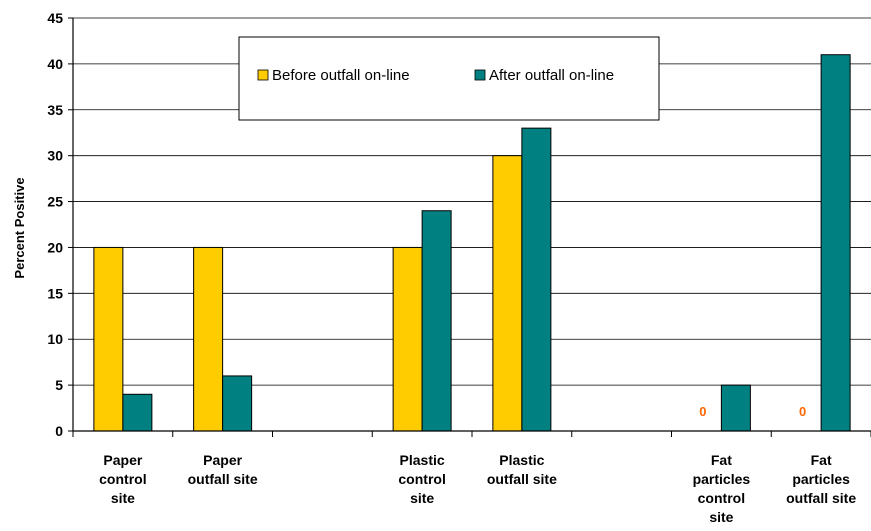 The width and height of the screenshot is (871, 531). I want to click on x-category-label: Paper outfall site, so click(223, 469).